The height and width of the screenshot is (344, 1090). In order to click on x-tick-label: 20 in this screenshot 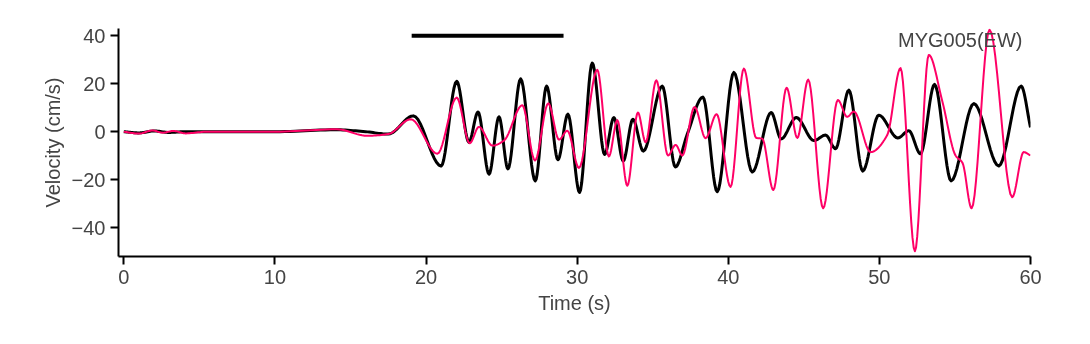, I will do `click(426, 276)`.